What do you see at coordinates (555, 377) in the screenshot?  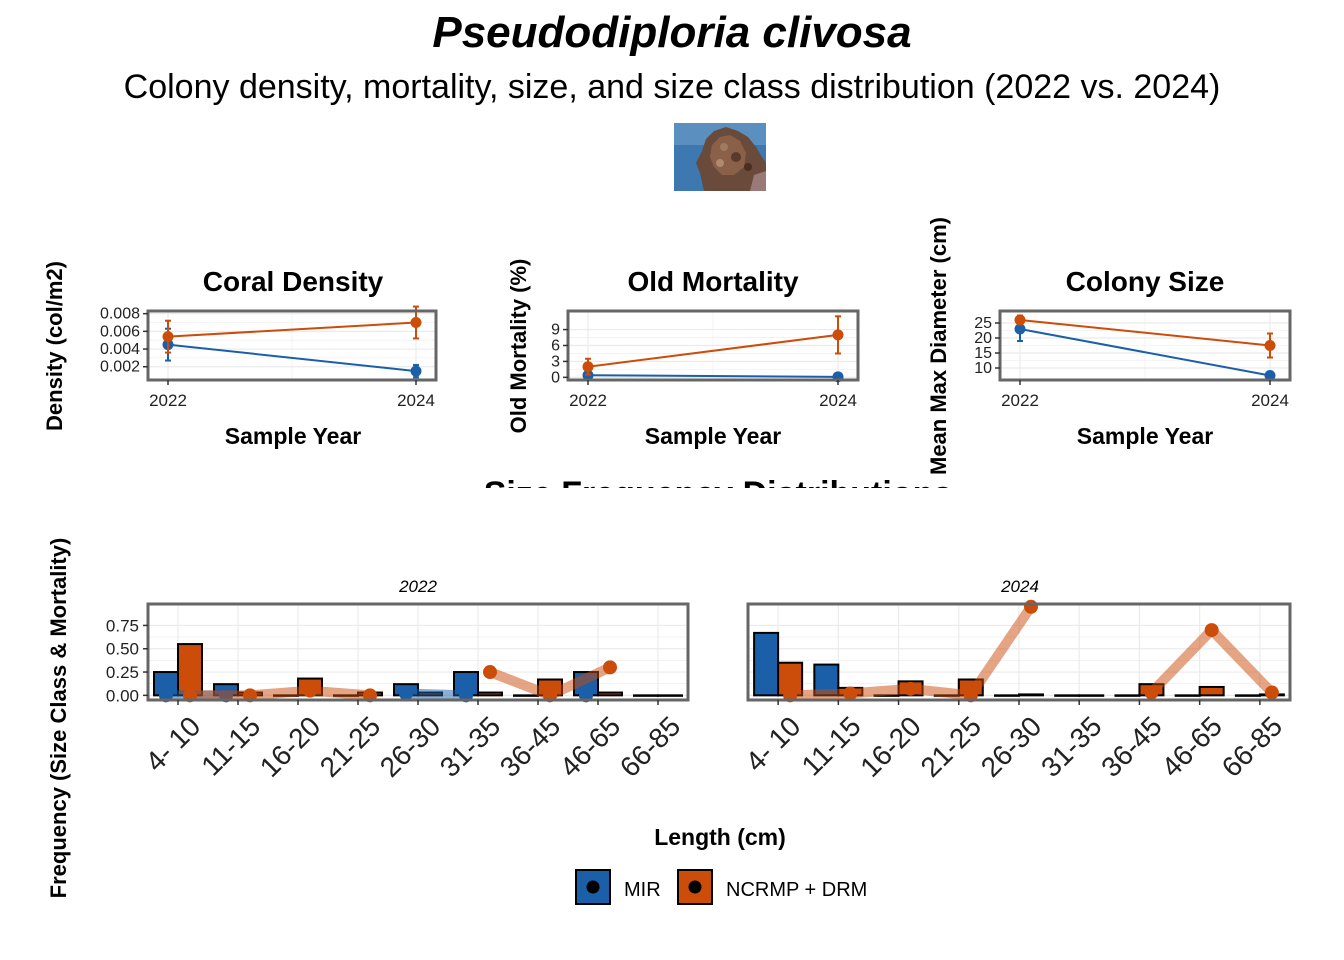 I see `y-tick-label: 0` at bounding box center [555, 377].